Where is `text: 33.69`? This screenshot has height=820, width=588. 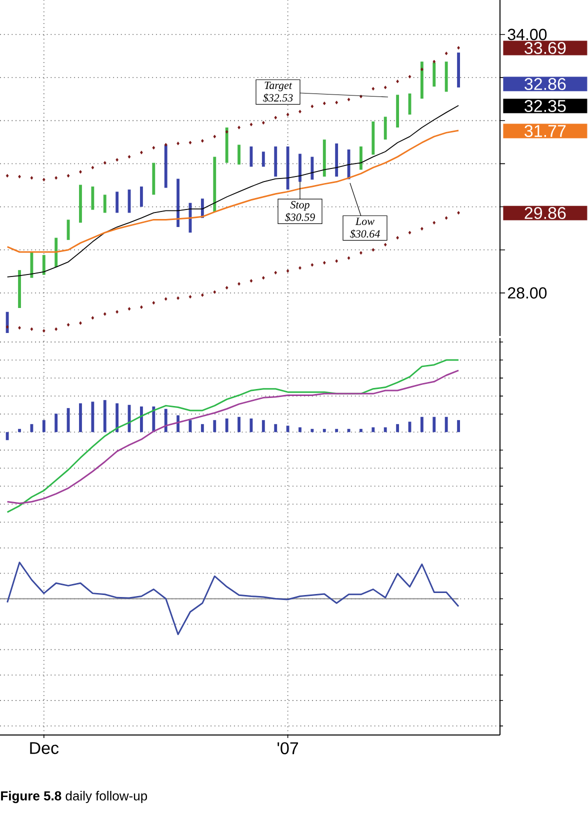
text: 33.69 is located at coordinates (545, 48).